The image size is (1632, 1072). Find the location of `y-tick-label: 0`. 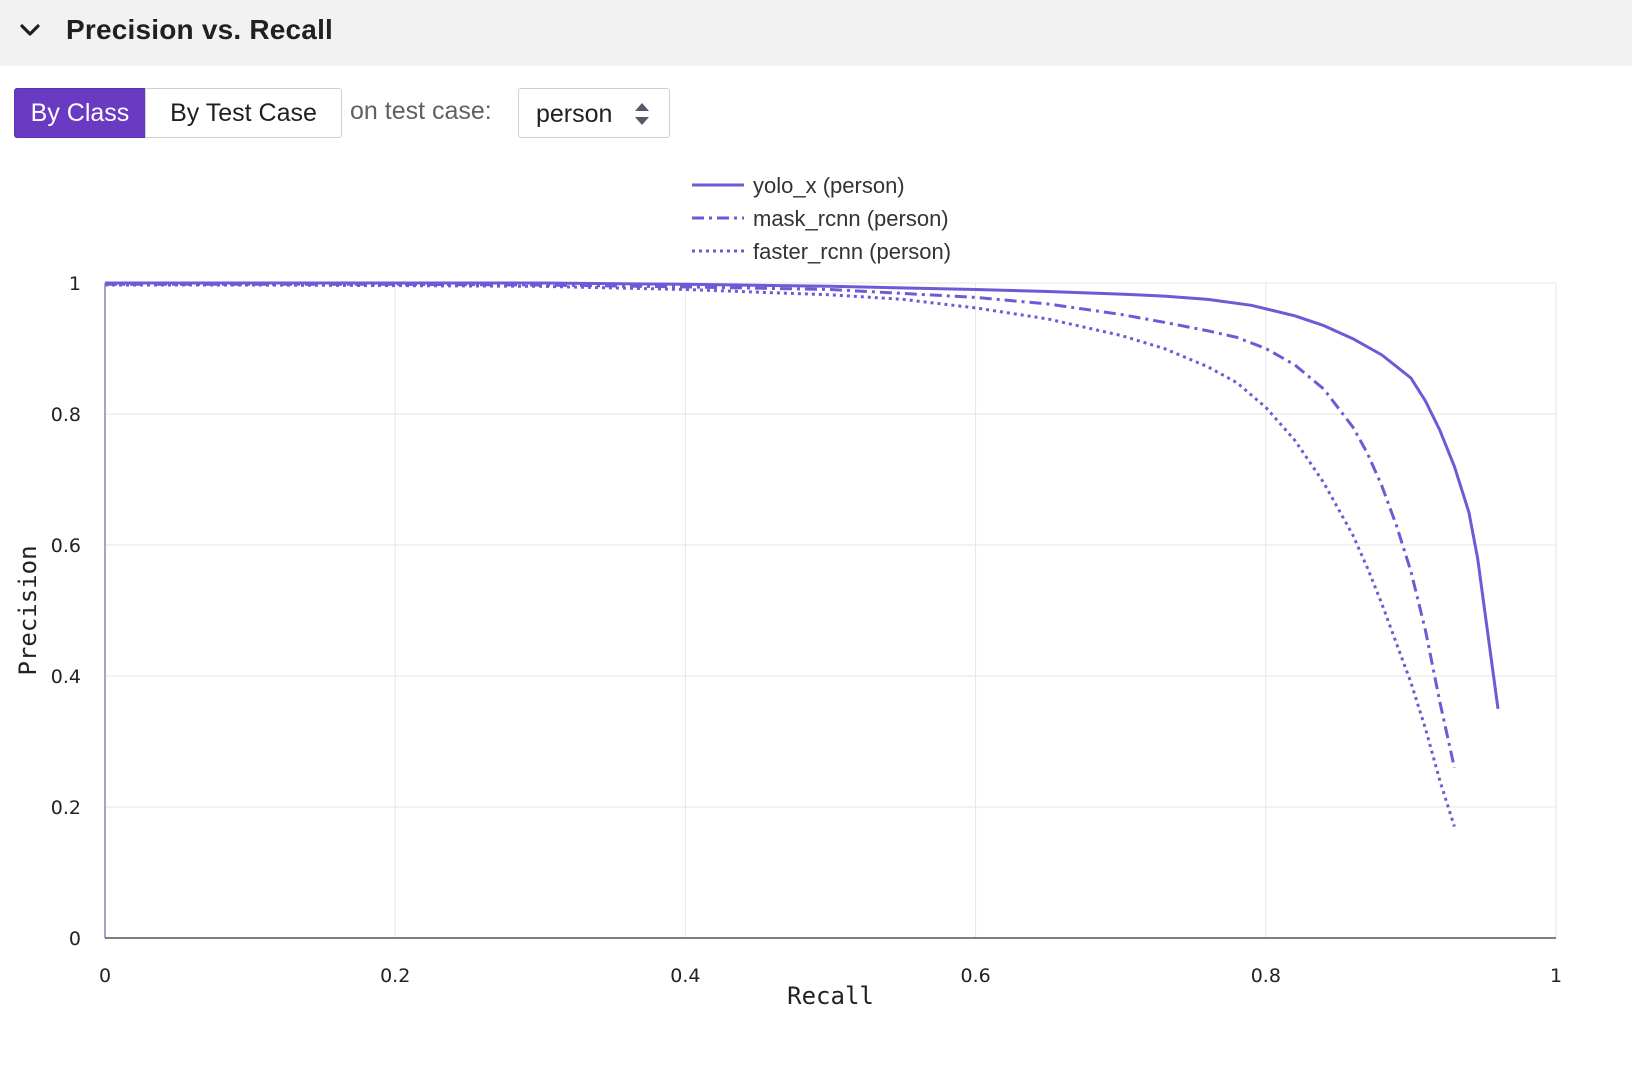

y-tick-label: 0 is located at coordinates (75, 939).